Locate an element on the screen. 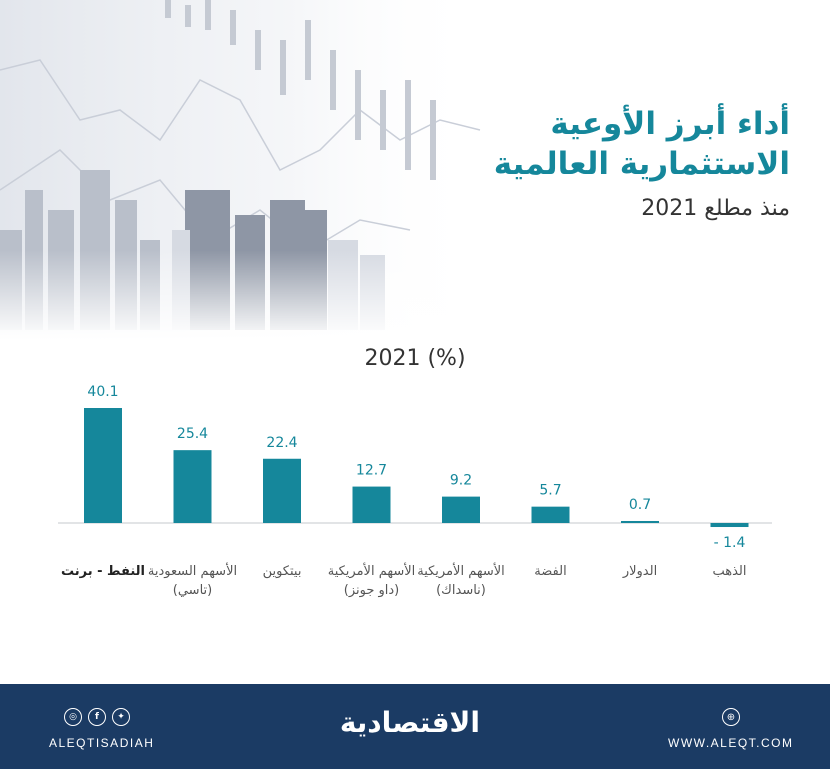 Image resolution: width=830 pixels, height=769 pixels. data-label: 25.4 is located at coordinates (192, 434).